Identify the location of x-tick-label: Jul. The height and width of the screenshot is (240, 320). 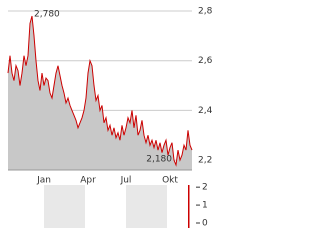
(126, 181).